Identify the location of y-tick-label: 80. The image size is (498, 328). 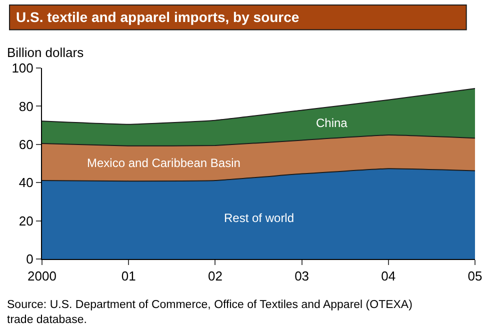
(26, 106).